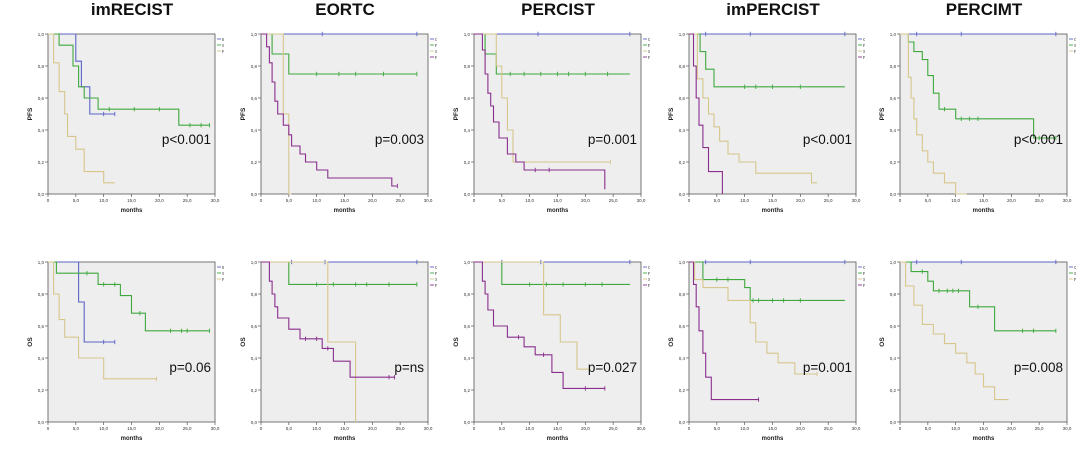  What do you see at coordinates (223, 279) in the screenshot?
I see `legend-label: PD` at bounding box center [223, 279].